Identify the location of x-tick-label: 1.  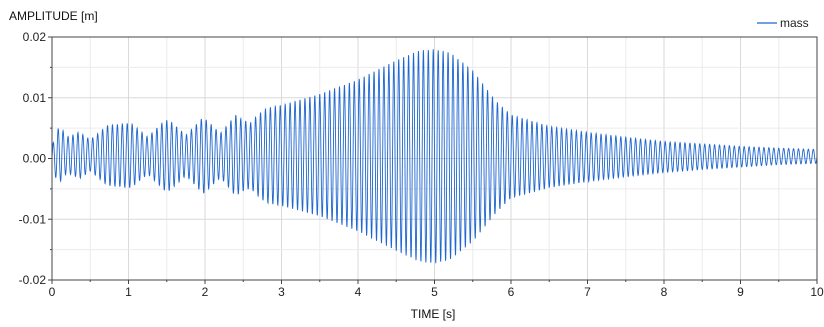
(128, 292).